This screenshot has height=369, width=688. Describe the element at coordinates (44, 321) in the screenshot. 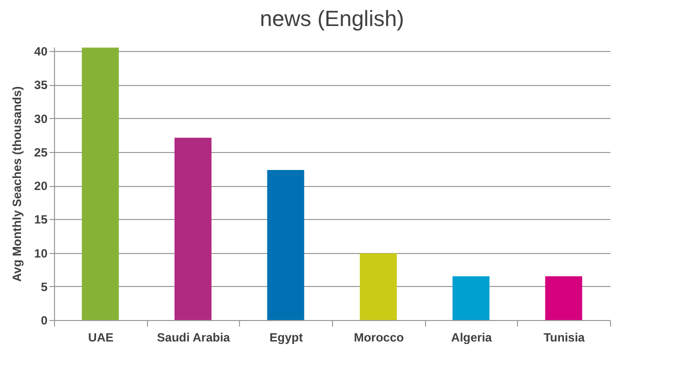

I see `y-tick-label: 0` at that location.